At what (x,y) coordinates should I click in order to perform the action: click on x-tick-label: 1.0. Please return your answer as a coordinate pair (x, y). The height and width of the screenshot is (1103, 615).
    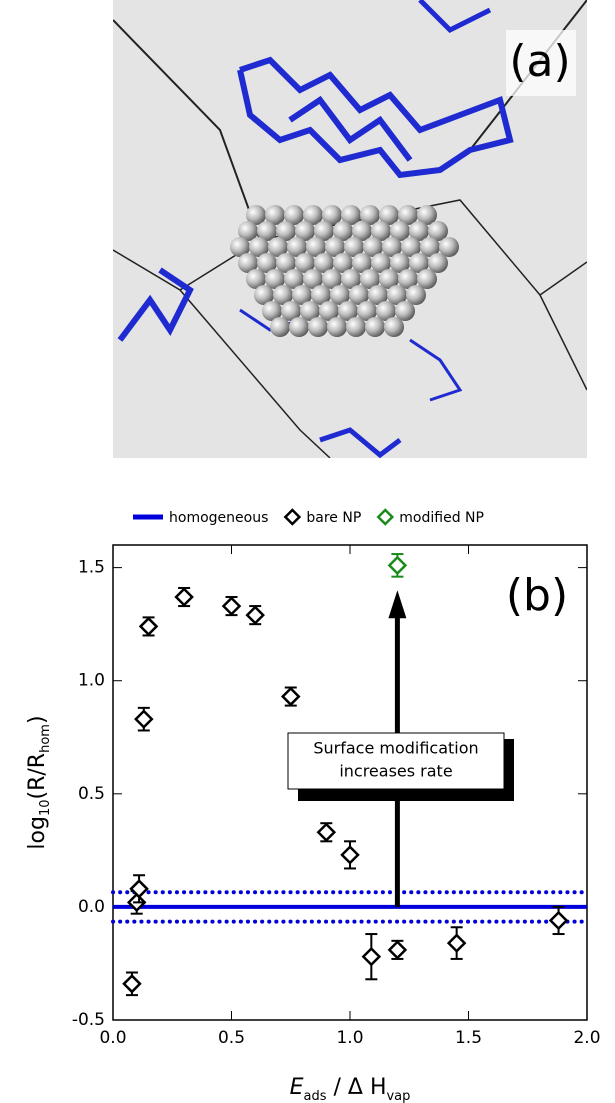
    Looking at the image, I should click on (349, 1038).